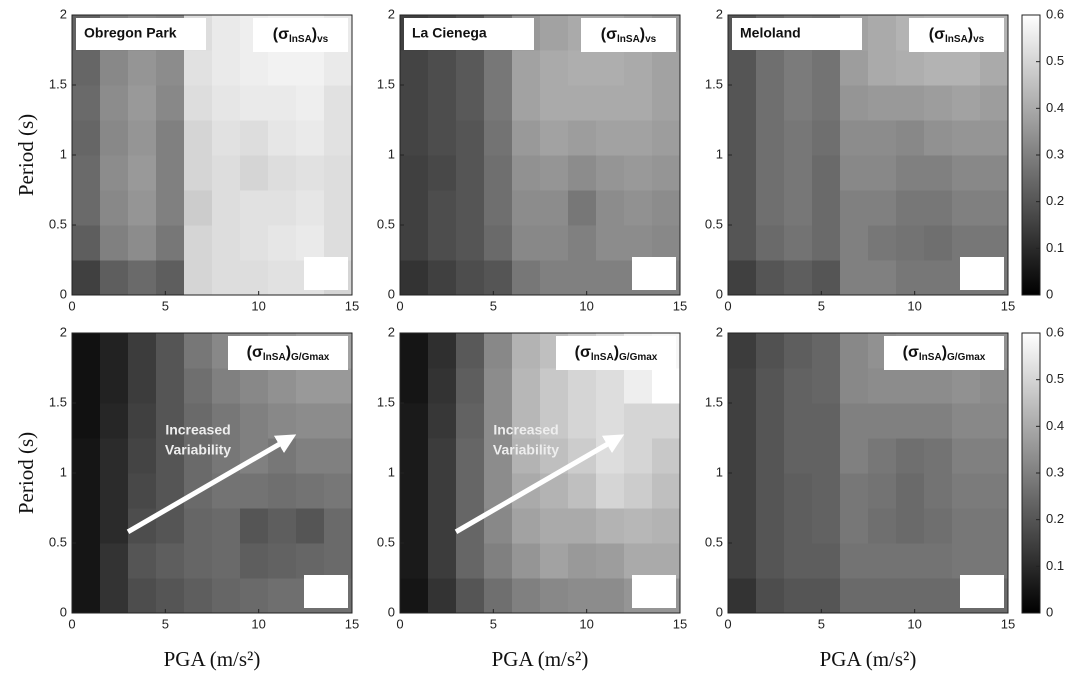 Image resolution: width=1069 pixels, height=677 pixels. What do you see at coordinates (944, 353) in the screenshot?
I see `annotation-box` at bounding box center [944, 353].